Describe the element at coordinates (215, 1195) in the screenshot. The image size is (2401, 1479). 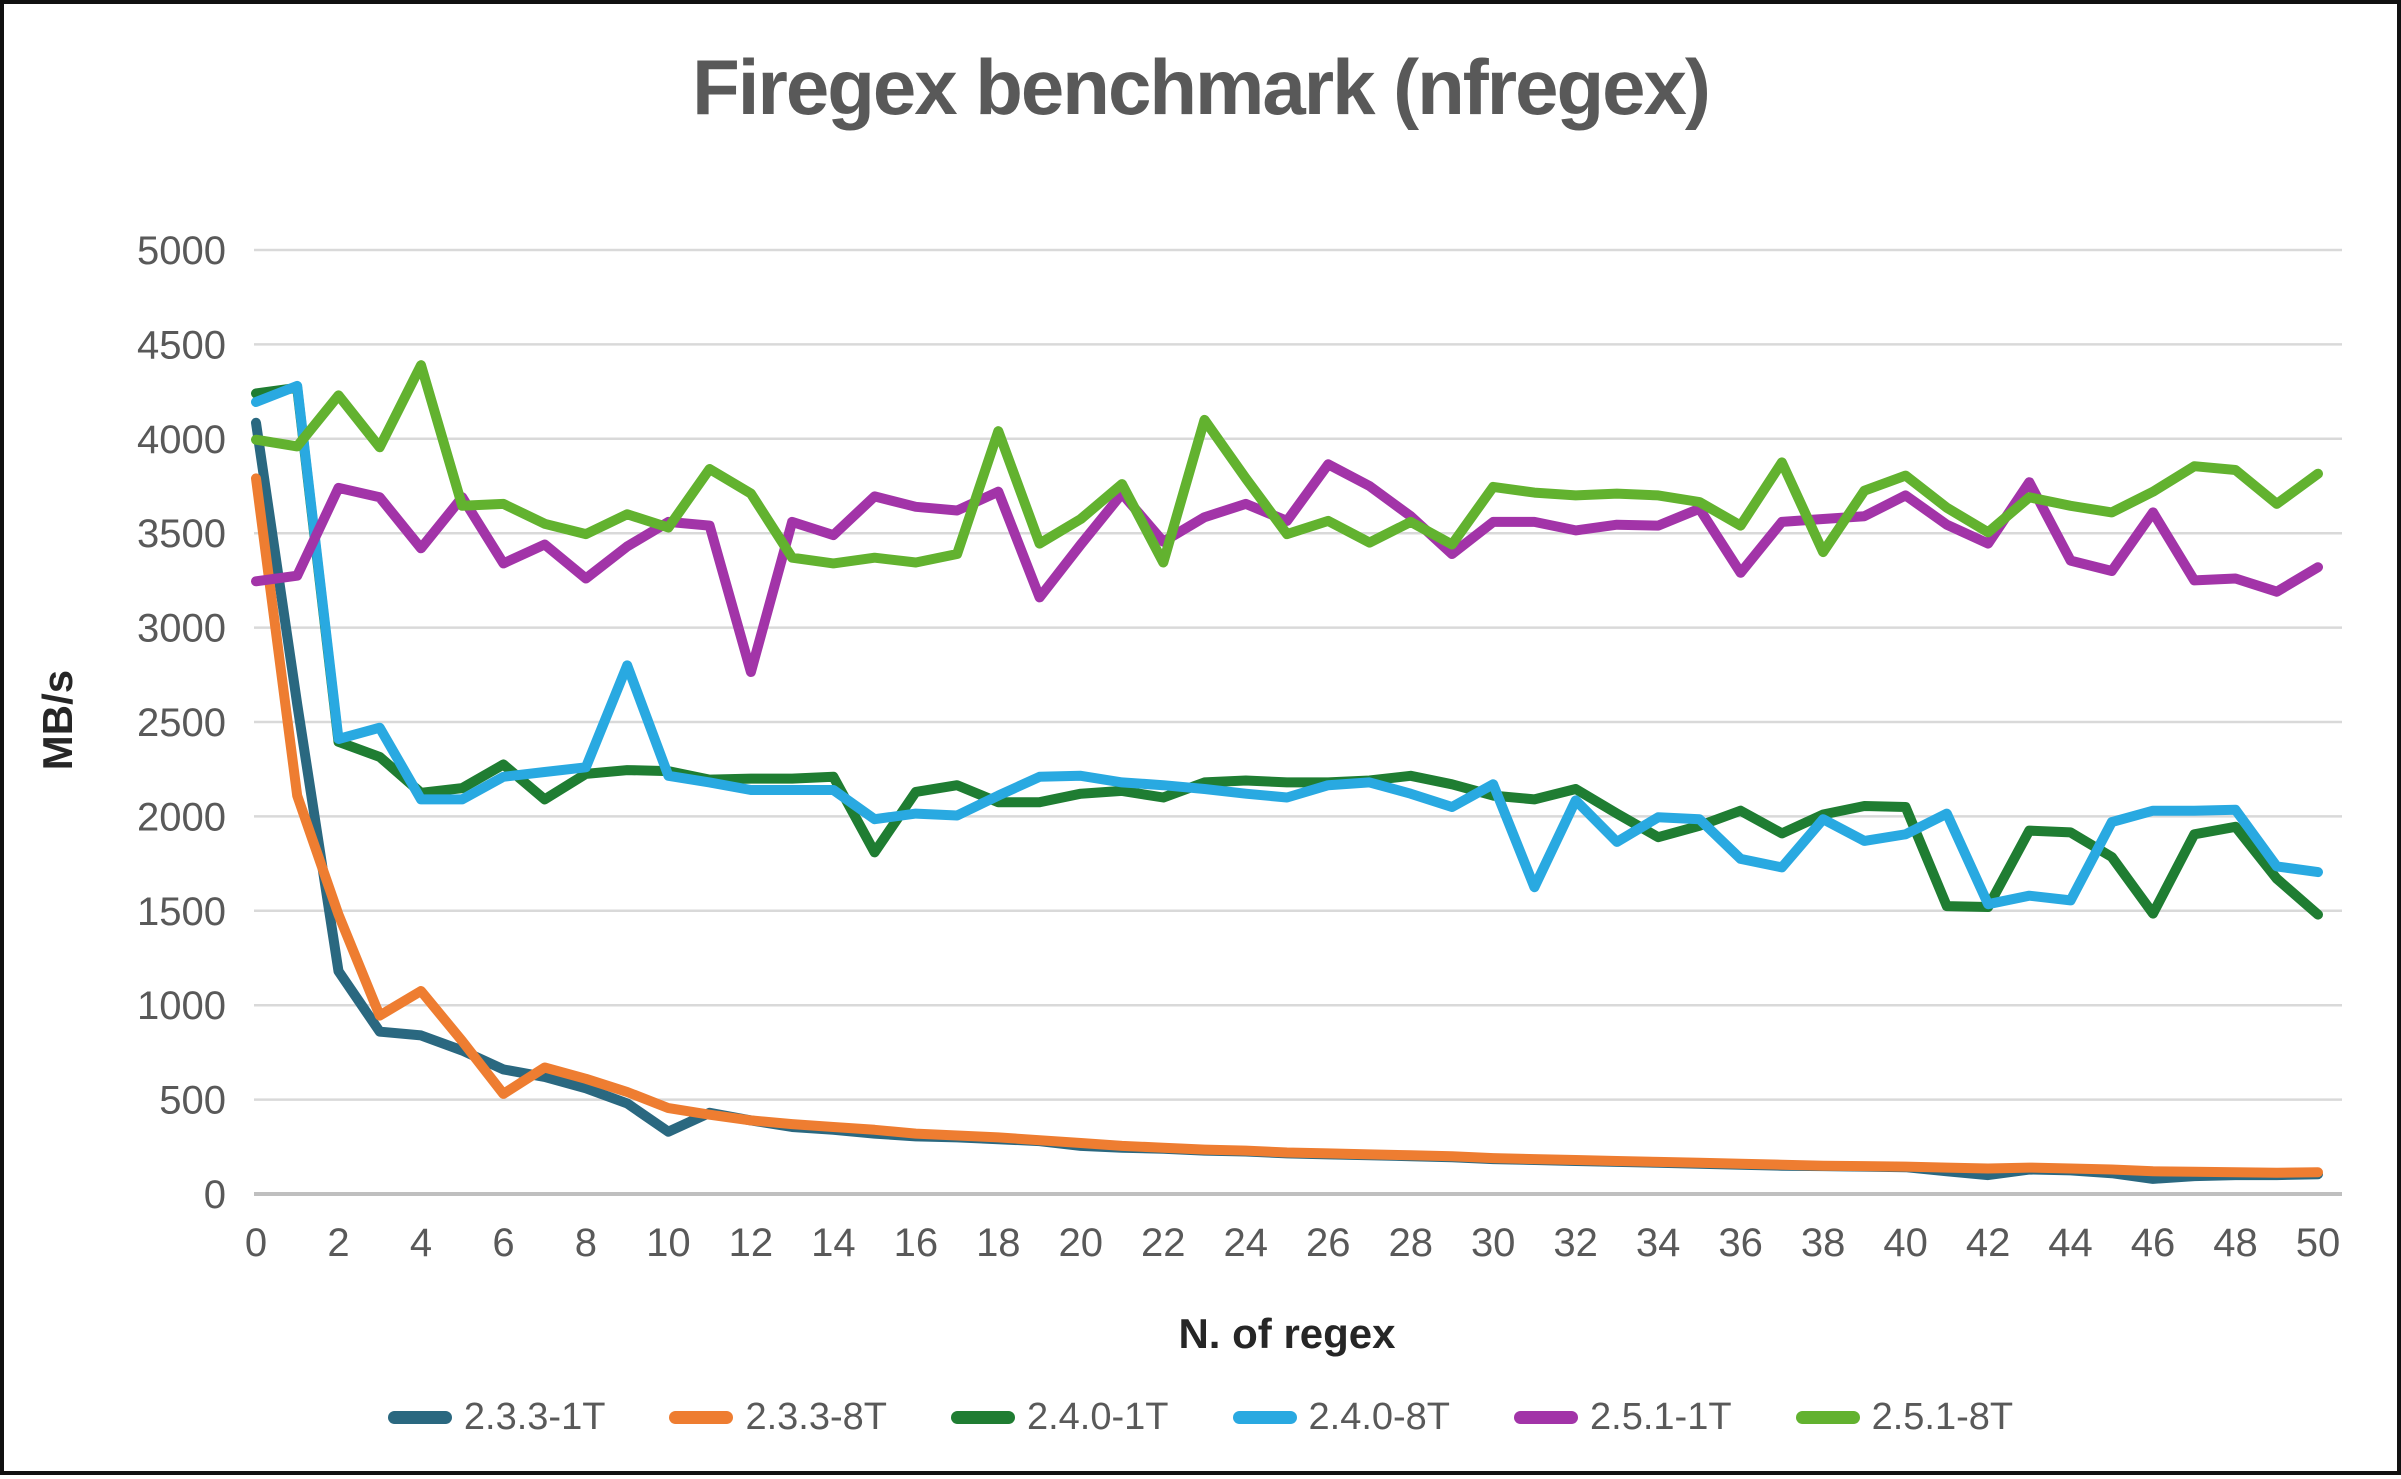
I see `y-tick-label: 0` at that location.